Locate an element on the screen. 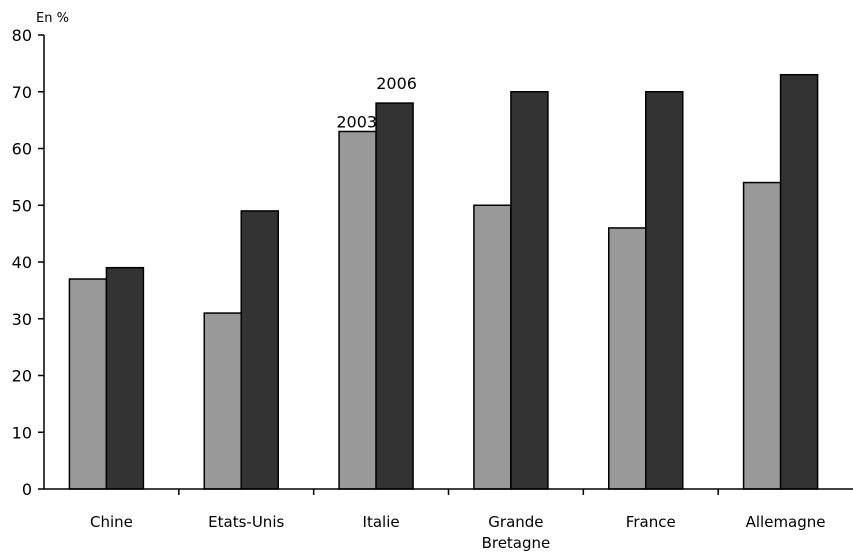 The height and width of the screenshot is (557, 853). x-category-label: Bretagne is located at coordinates (516, 543).